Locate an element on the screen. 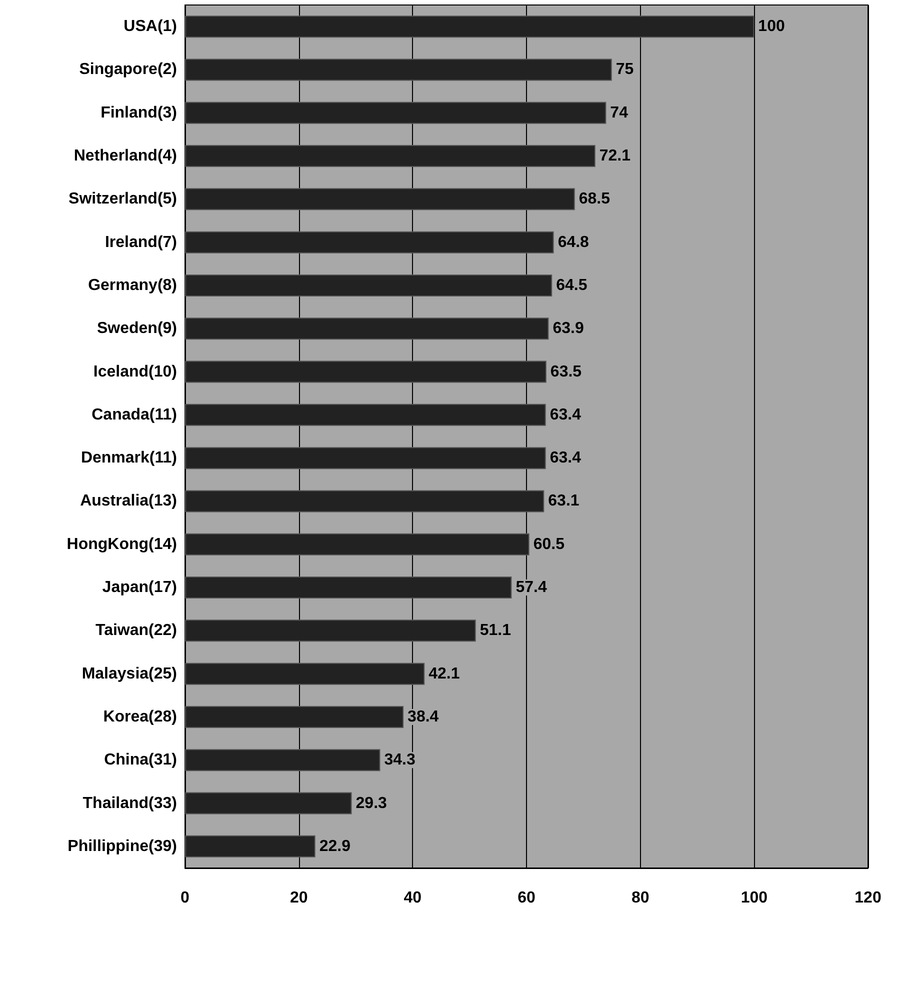 The image size is (913, 983). data-label: 42.1 is located at coordinates (444, 673).